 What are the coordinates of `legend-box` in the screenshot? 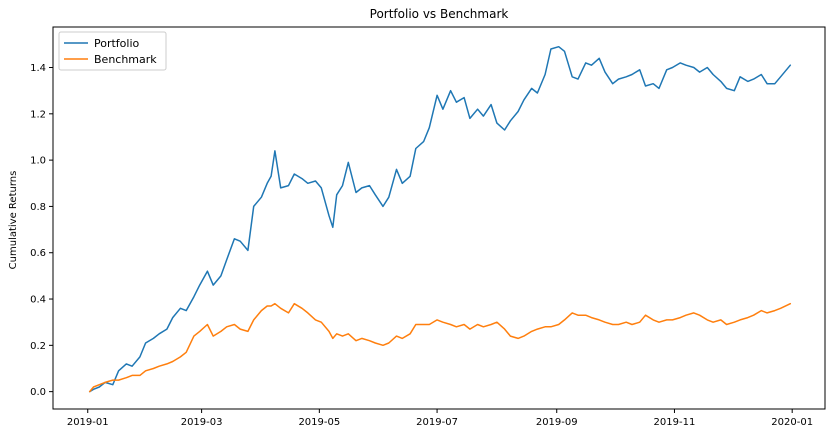 It's located at (112, 51).